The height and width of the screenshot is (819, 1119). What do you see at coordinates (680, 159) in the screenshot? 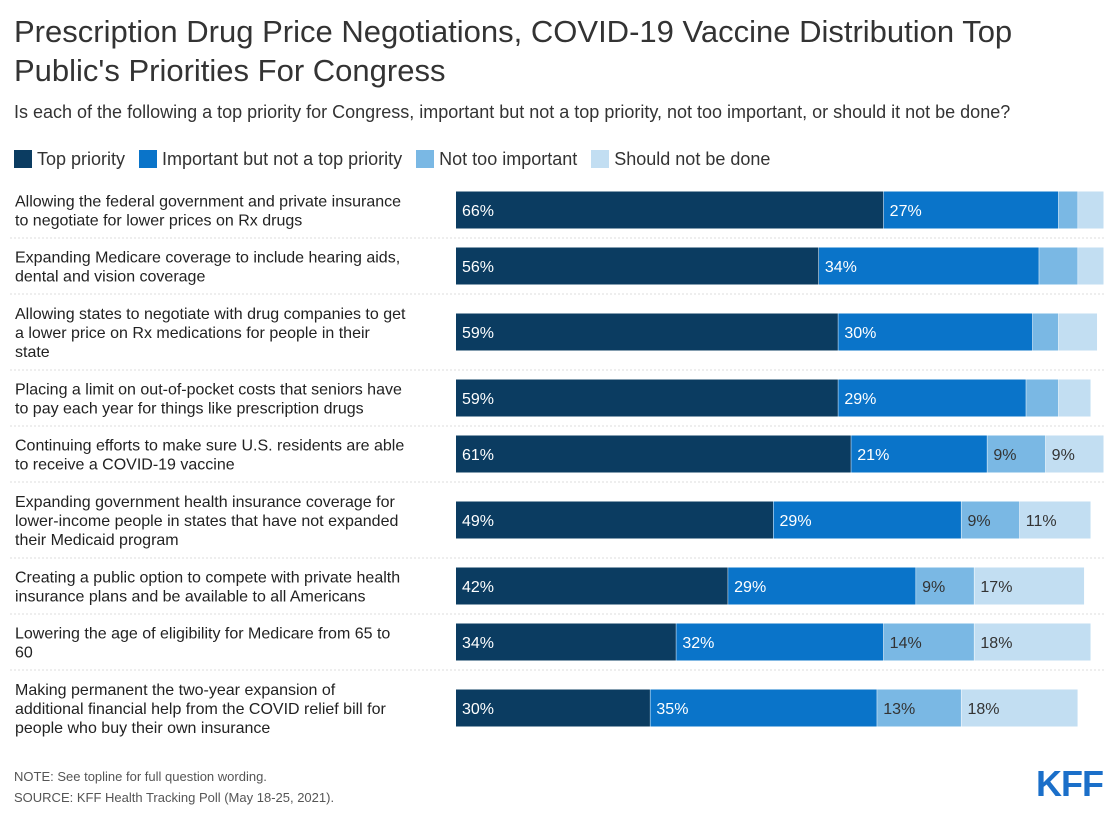
I see `legend-item-should-not-be-done: Should not be done` at bounding box center [680, 159].